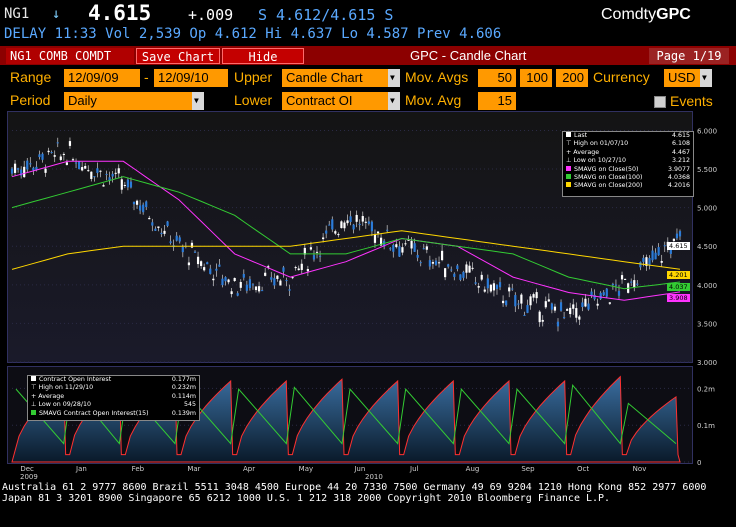 The width and height of the screenshot is (736, 527). Describe the element at coordinates (198, 101) in the screenshot. I see `period-dropdown-icon` at that location.